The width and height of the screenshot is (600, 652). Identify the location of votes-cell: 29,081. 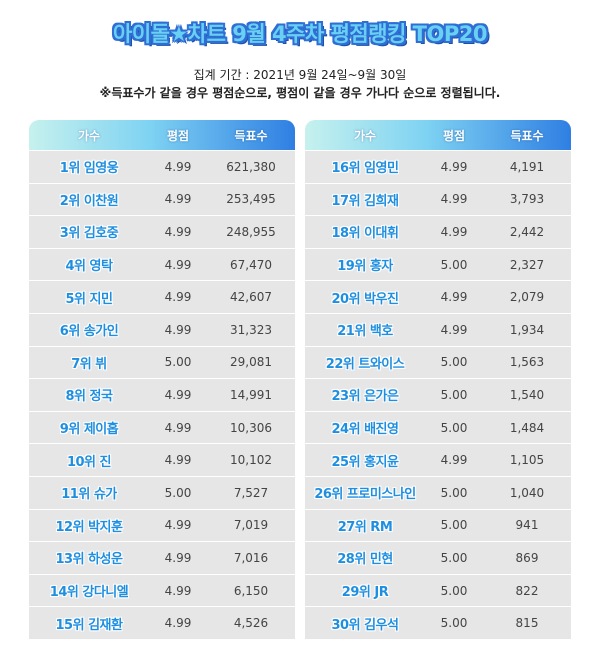
(251, 362).